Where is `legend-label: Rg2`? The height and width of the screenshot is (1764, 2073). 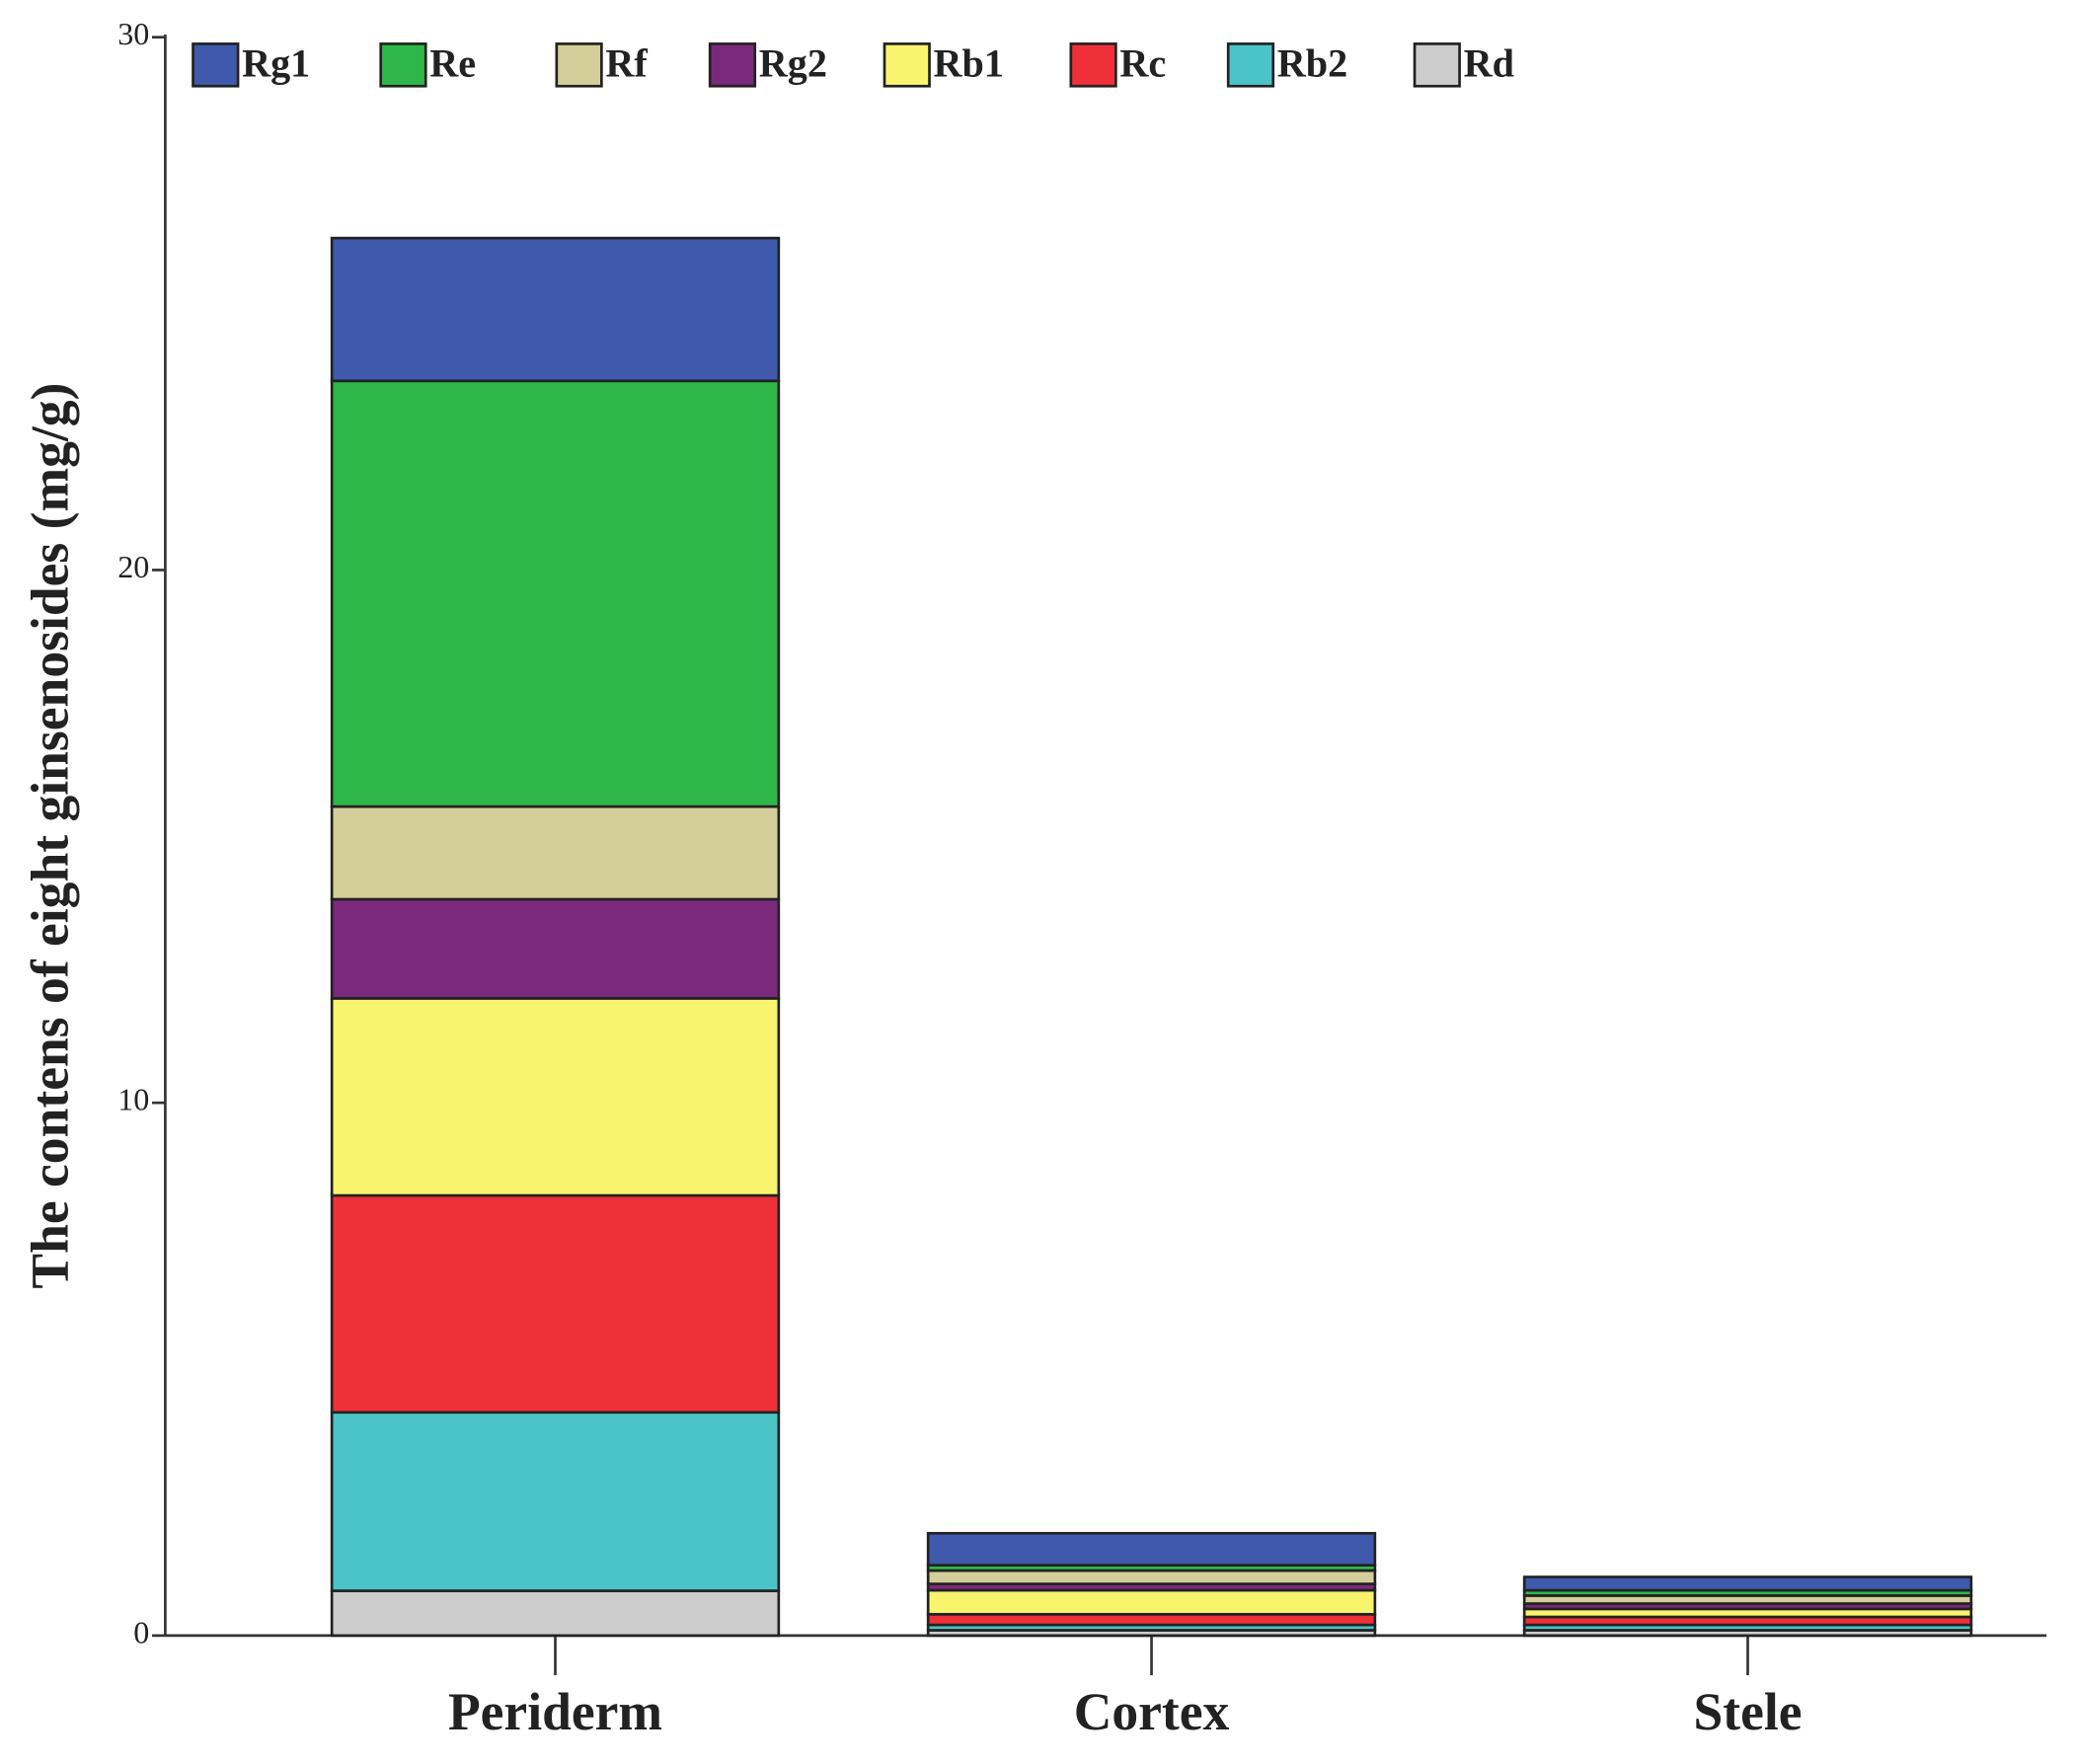
legend-label: Rg2 is located at coordinates (793, 63).